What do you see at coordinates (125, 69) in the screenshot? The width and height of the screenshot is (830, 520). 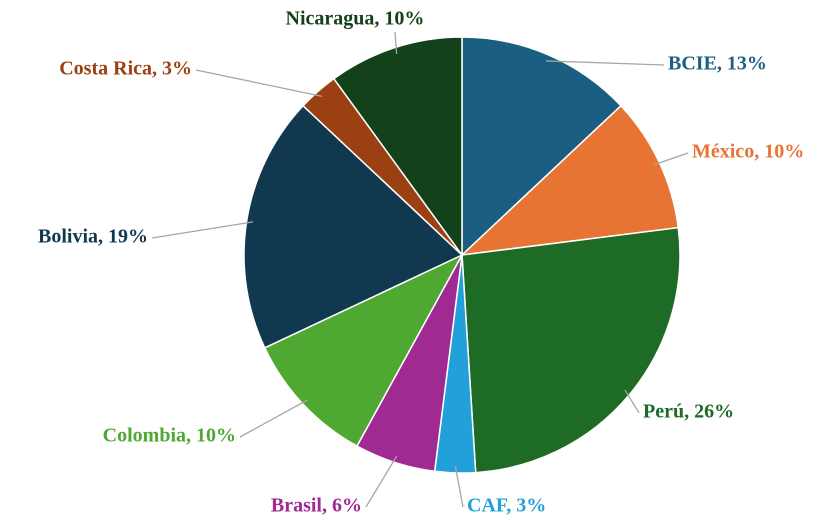 I see `data-label: Costa Rica, 3%` at bounding box center [125, 69].